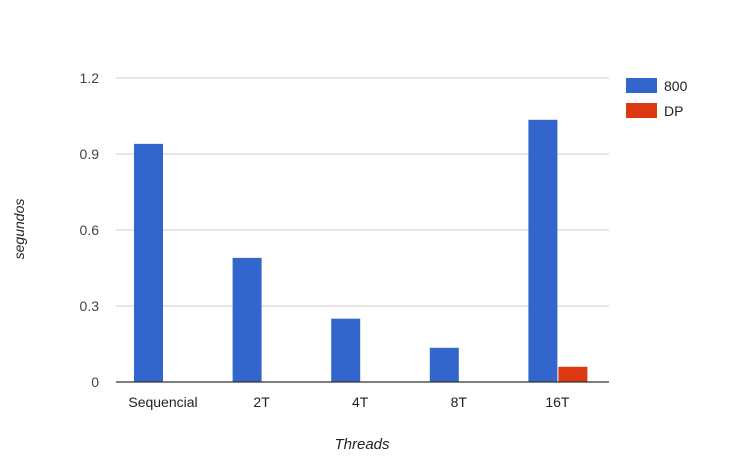 The image size is (734, 476). I want to click on bar-DP-16T, so click(573, 374).